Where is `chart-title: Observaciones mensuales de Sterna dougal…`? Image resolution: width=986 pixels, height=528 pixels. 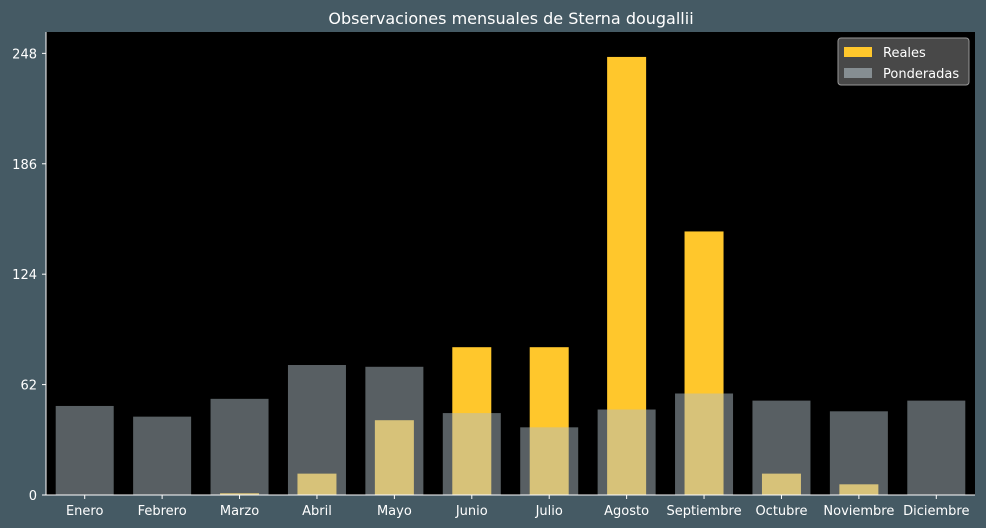
chart-title: Observaciones mensuales de Sterna dougal… is located at coordinates (510, 18).